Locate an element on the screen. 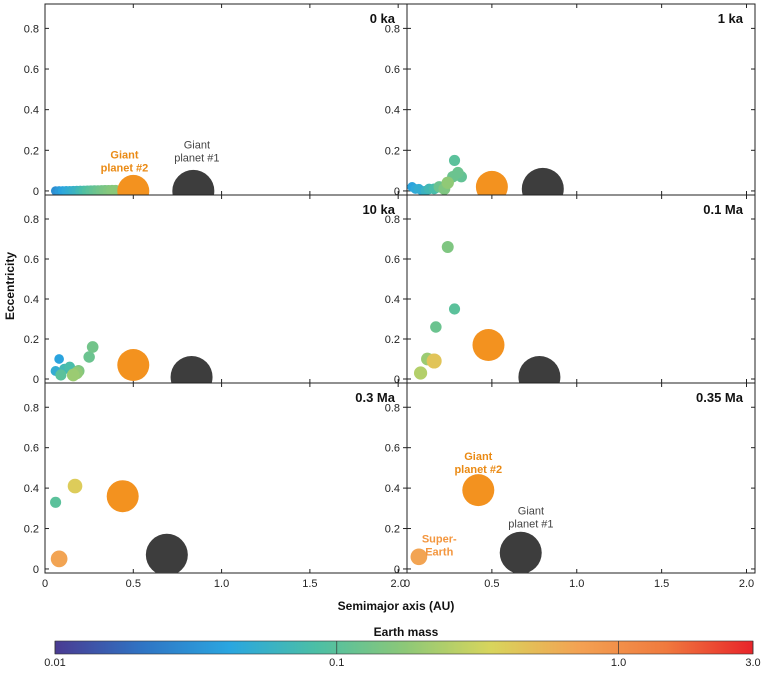 The height and width of the screenshot is (681, 761). panel-1-ka: 0 0.2 0.4 0.6 0.8 1 ka is located at coordinates (570, 100).